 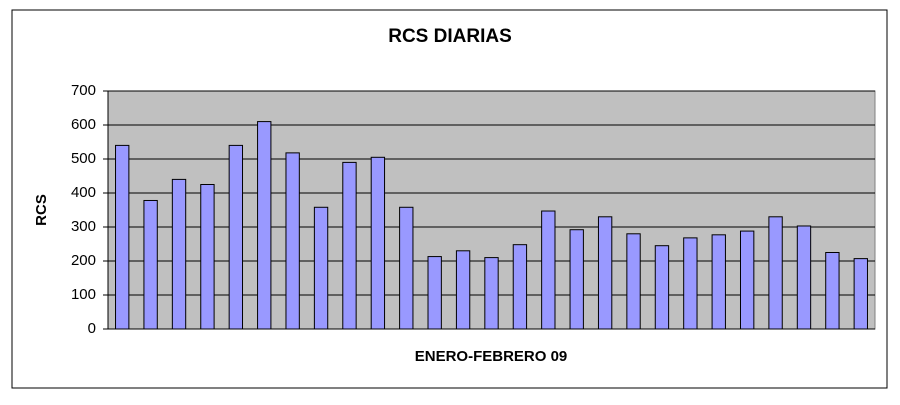 What do you see at coordinates (83, 158) in the screenshot?
I see `y-tick-label: 500` at bounding box center [83, 158].